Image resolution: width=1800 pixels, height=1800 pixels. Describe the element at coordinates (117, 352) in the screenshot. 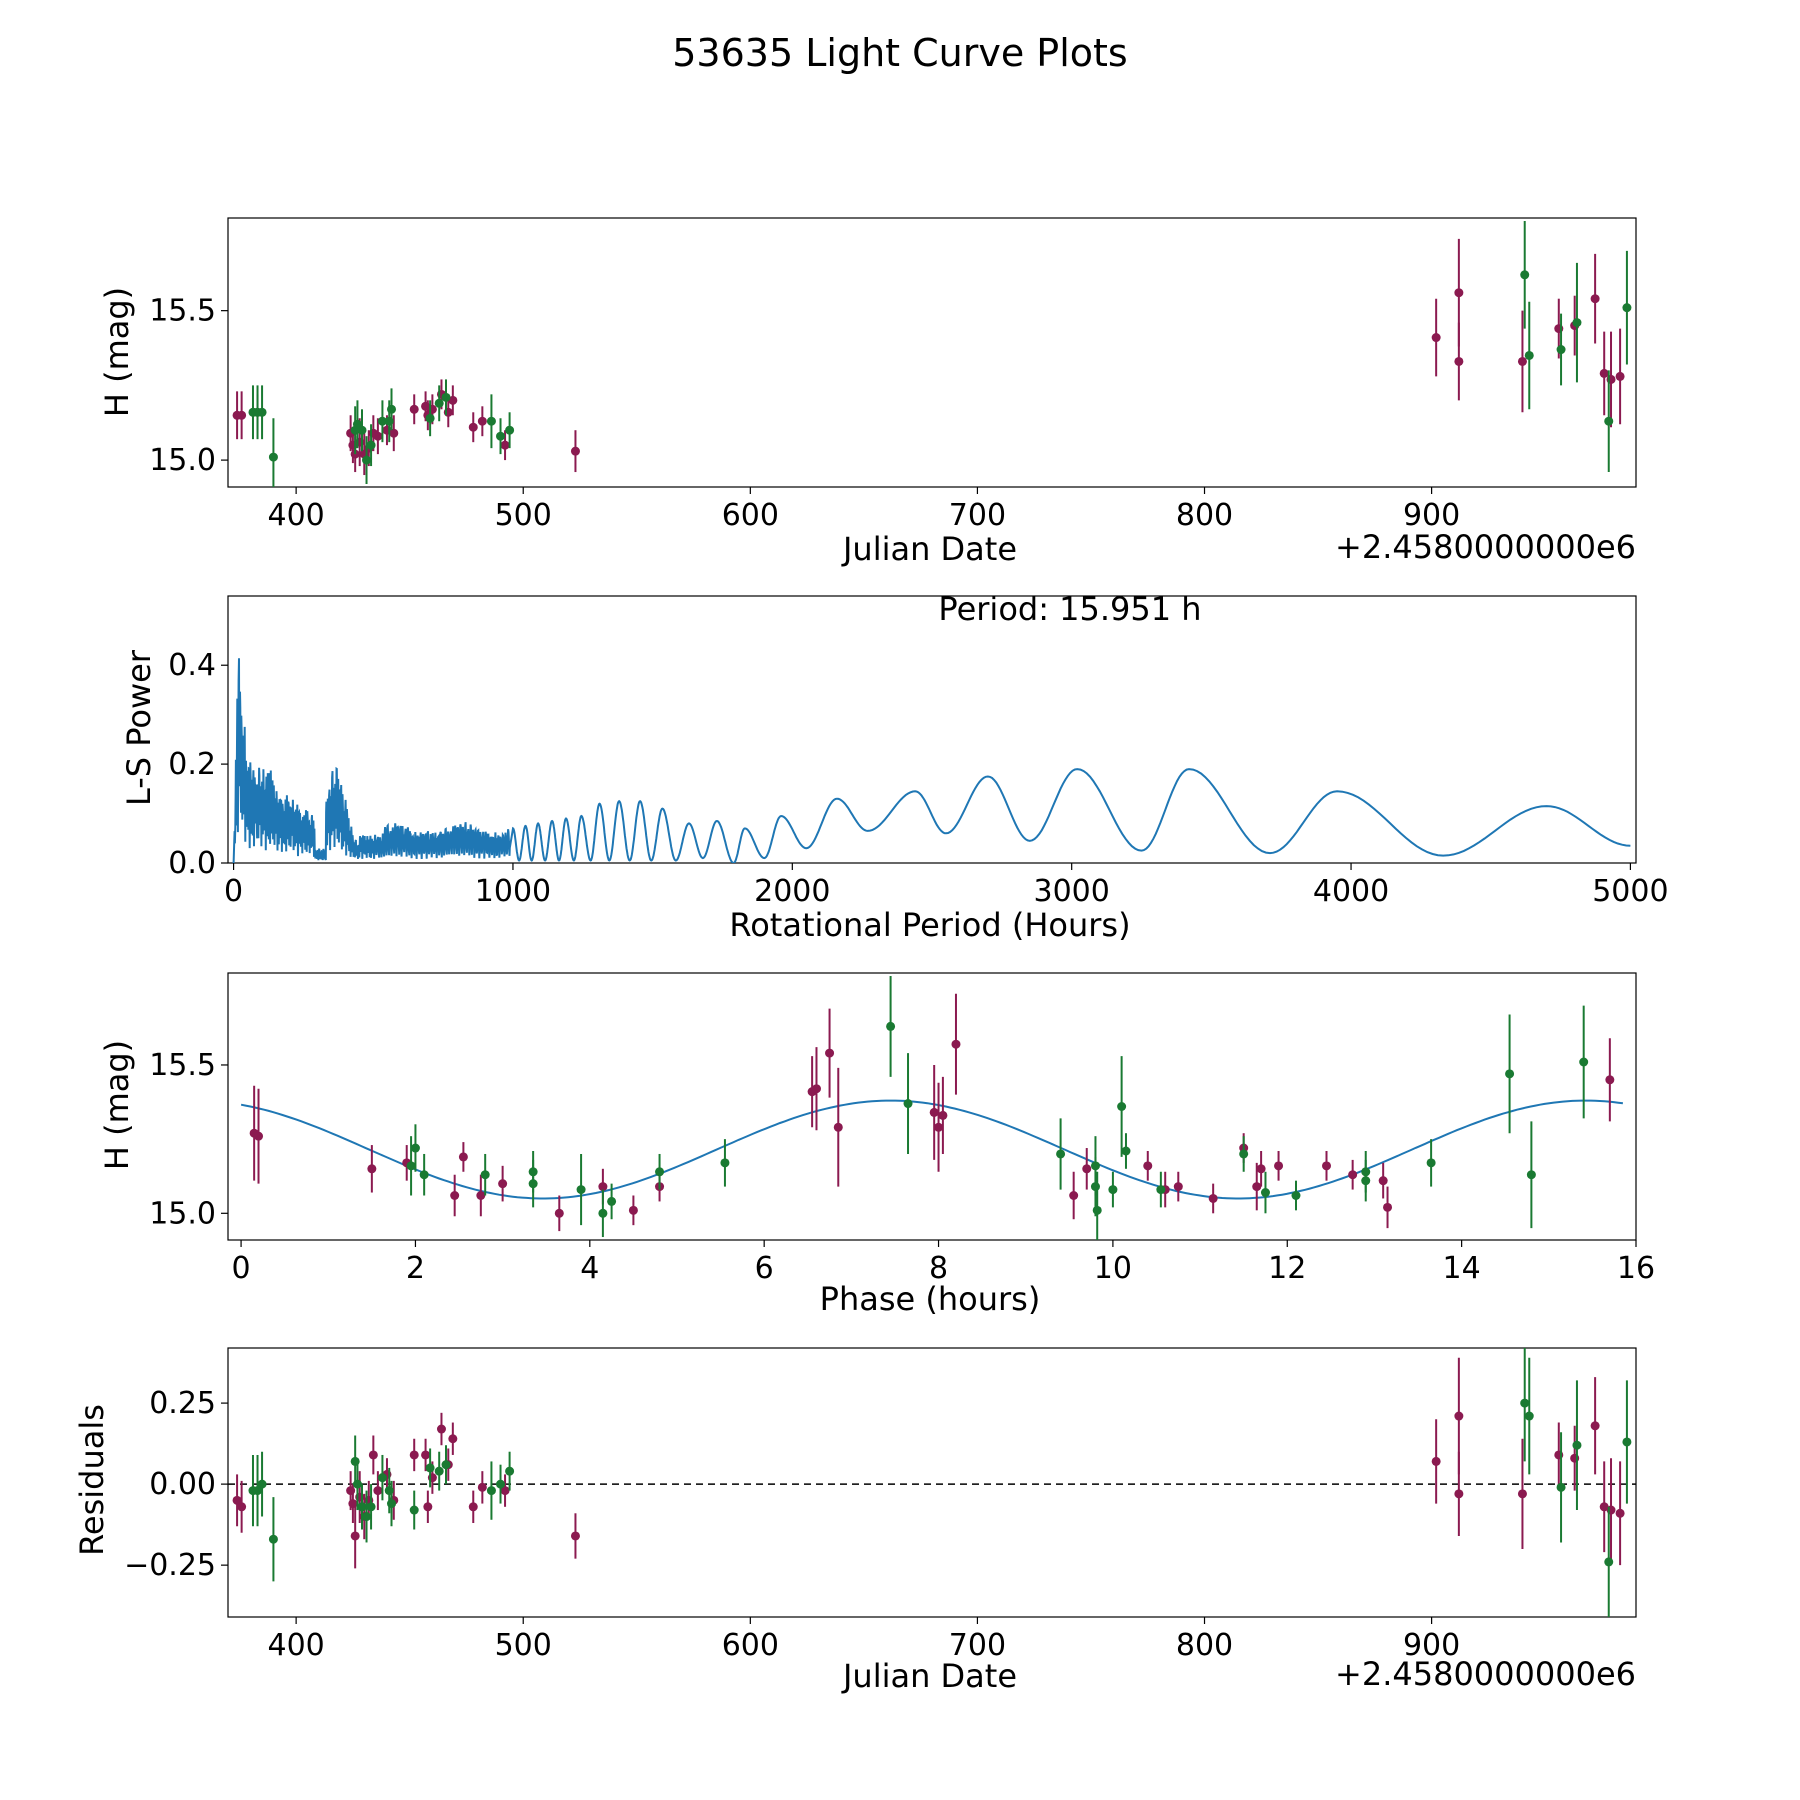

I see `lightcurve-ylabel: H (mag)` at that location.